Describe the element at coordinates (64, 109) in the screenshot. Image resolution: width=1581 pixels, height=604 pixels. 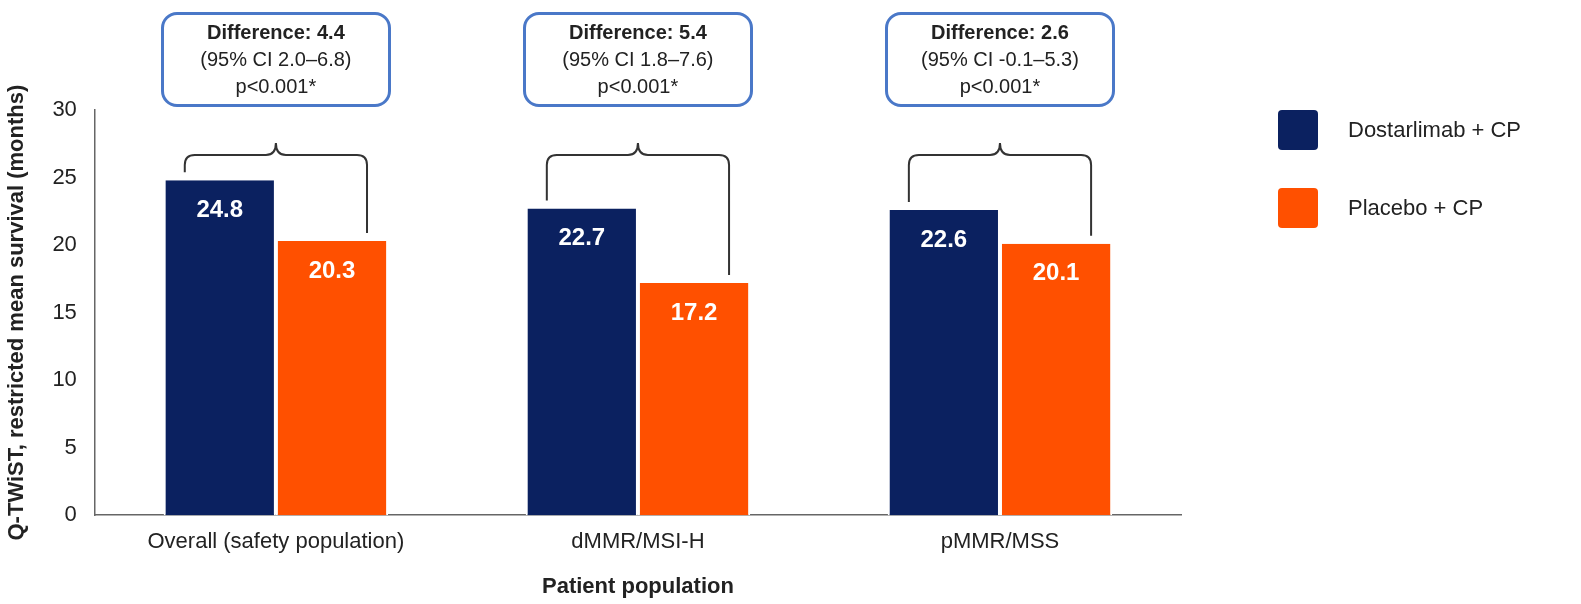
I see `y-tick-label: 30` at that location.